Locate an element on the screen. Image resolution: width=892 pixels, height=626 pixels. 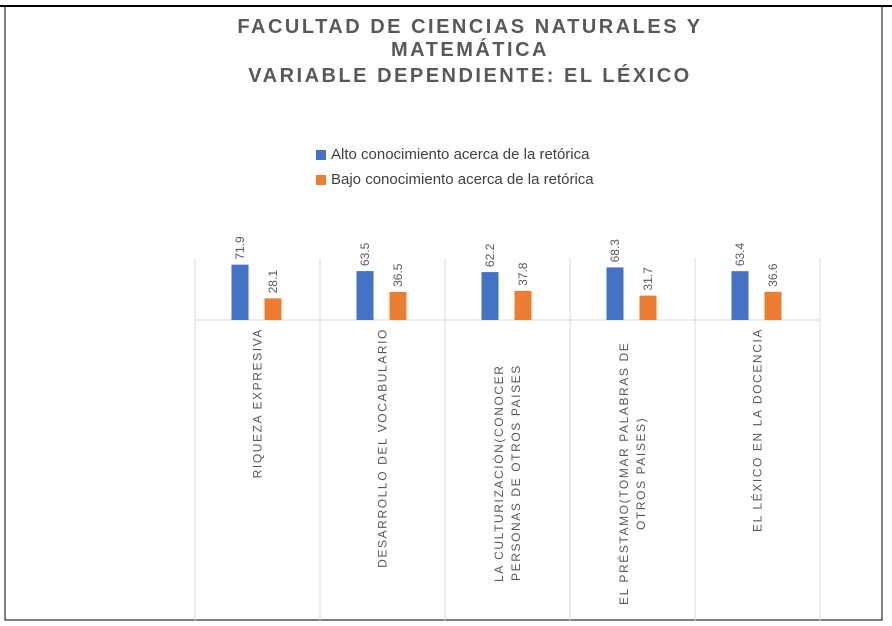
value-label: 62.2 is located at coordinates (490, 255).